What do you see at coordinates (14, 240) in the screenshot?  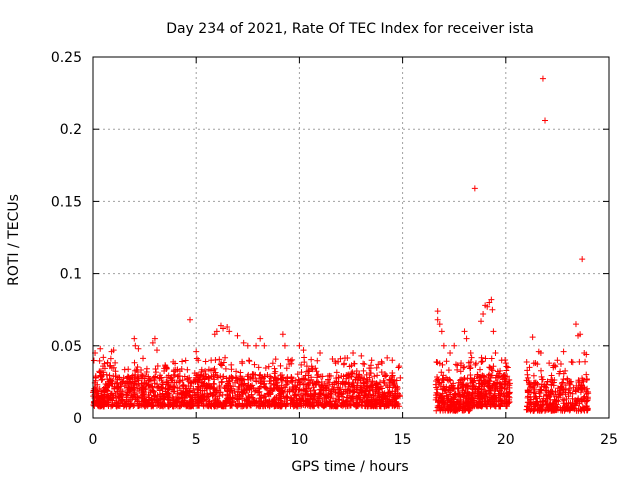 I see `y-axis-label: ROTI / TECUs` at bounding box center [14, 240].